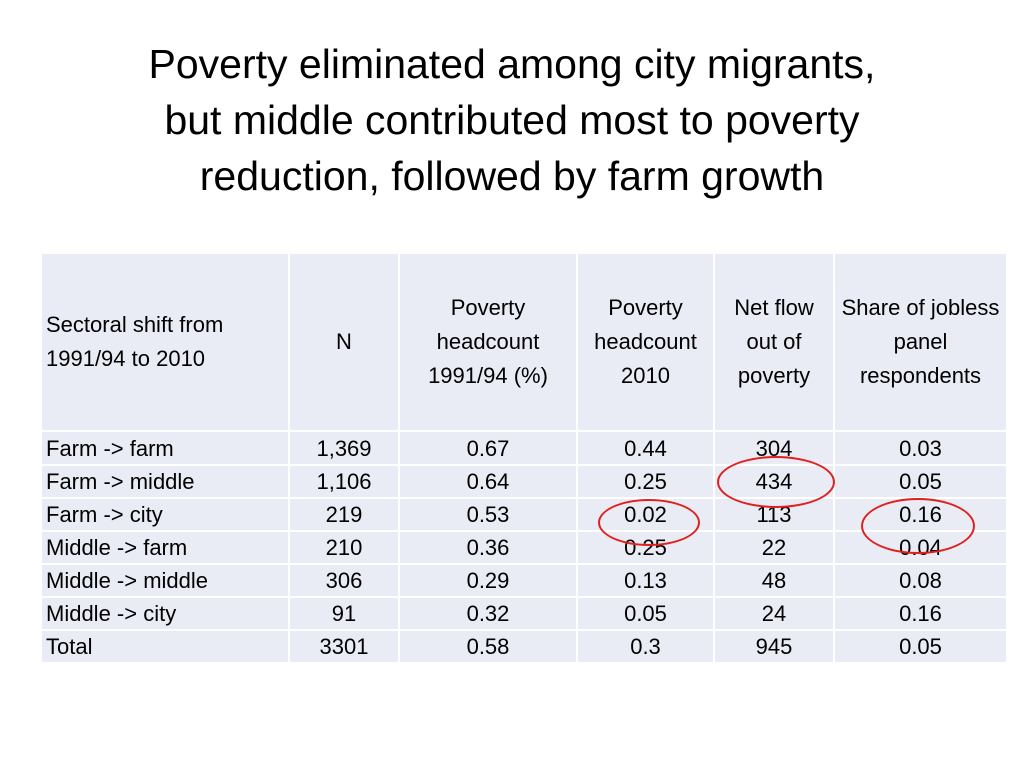 Image resolution: width=1024 pixels, height=768 pixels. Describe the element at coordinates (645, 580) in the screenshot. I see `cell-poverty-2010: 0.13` at that location.